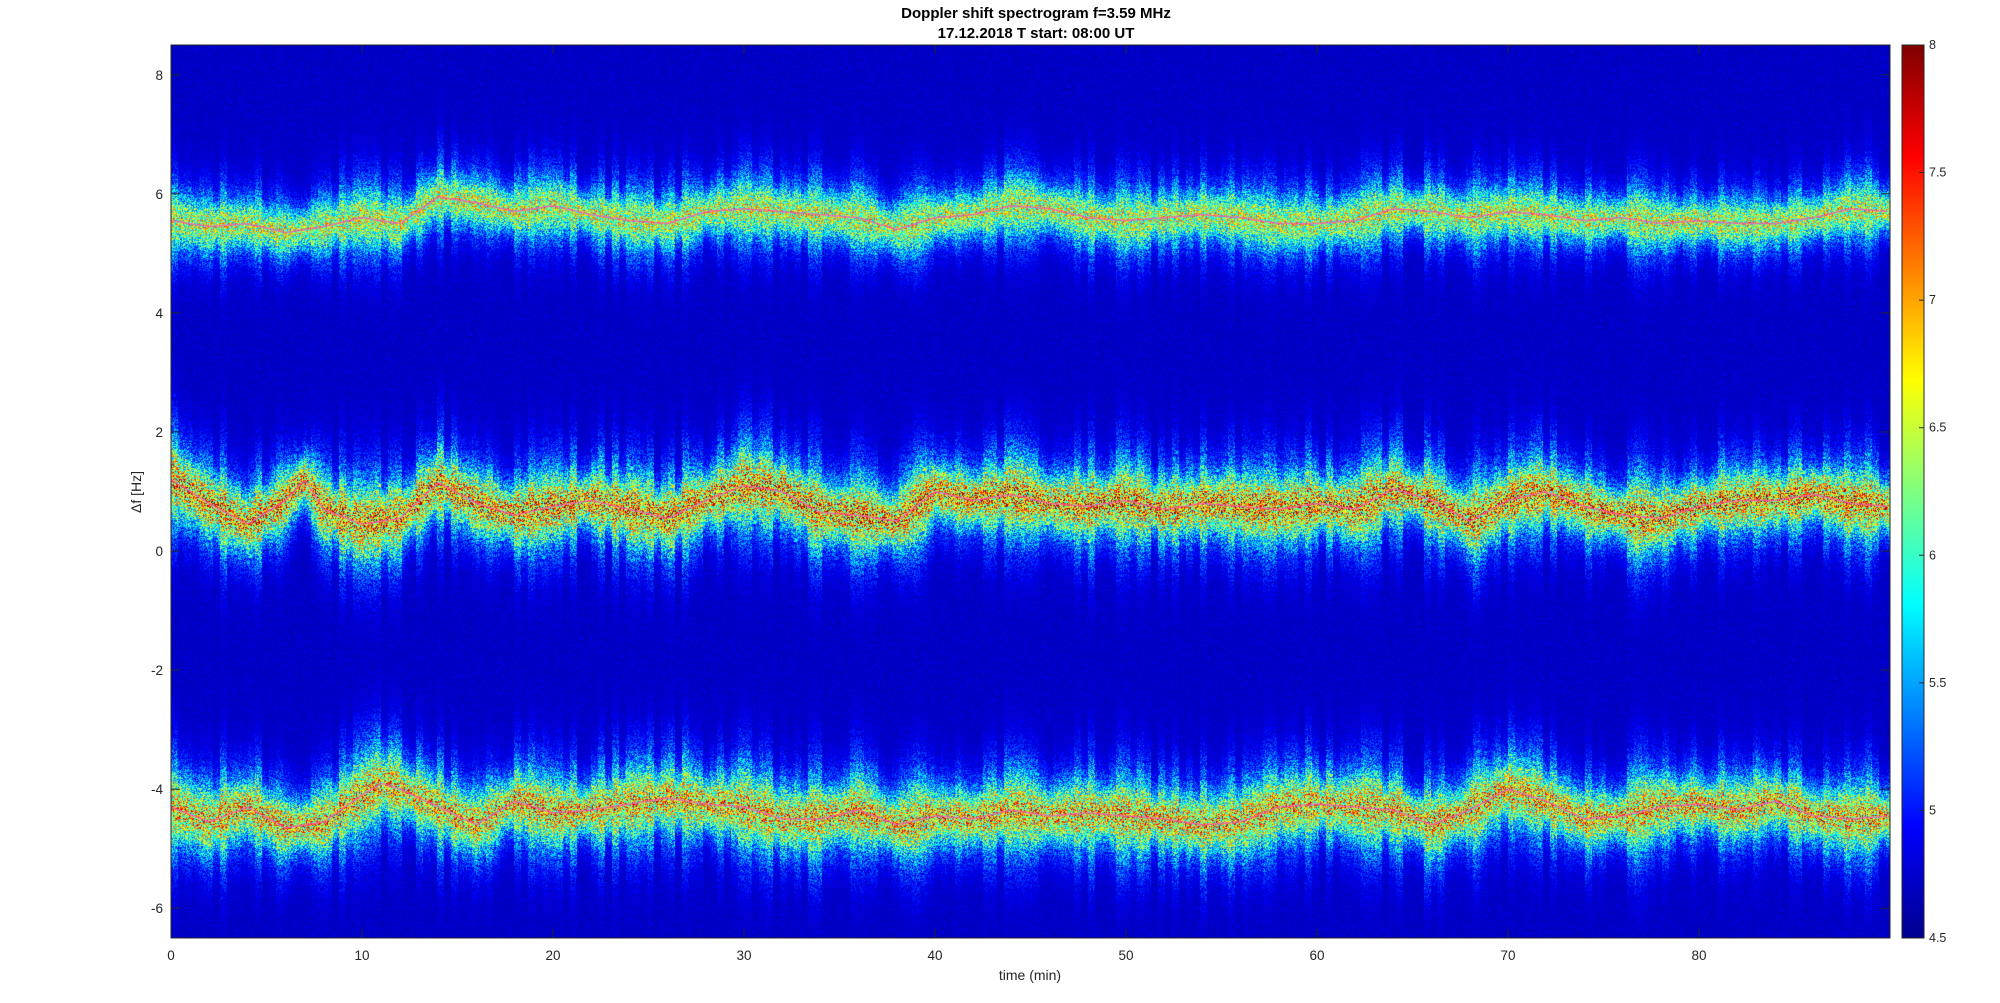  Describe the element at coordinates (1036, 33) in the screenshot. I see `chart-subtitle: 17.12.2018 T start: 08:00 UT` at that location.